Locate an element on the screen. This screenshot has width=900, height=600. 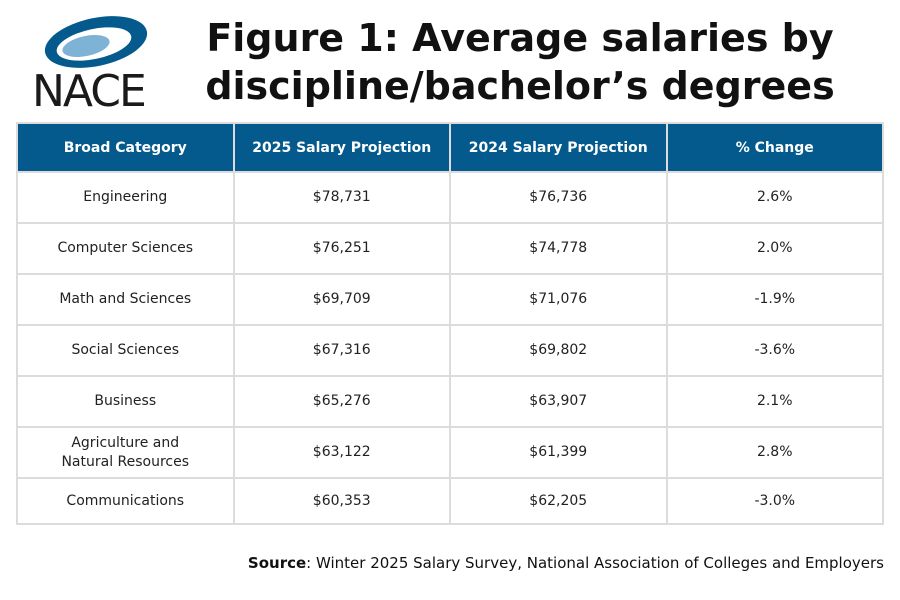
column-header-broad-category: Broad Category is located at coordinates (125, 147).